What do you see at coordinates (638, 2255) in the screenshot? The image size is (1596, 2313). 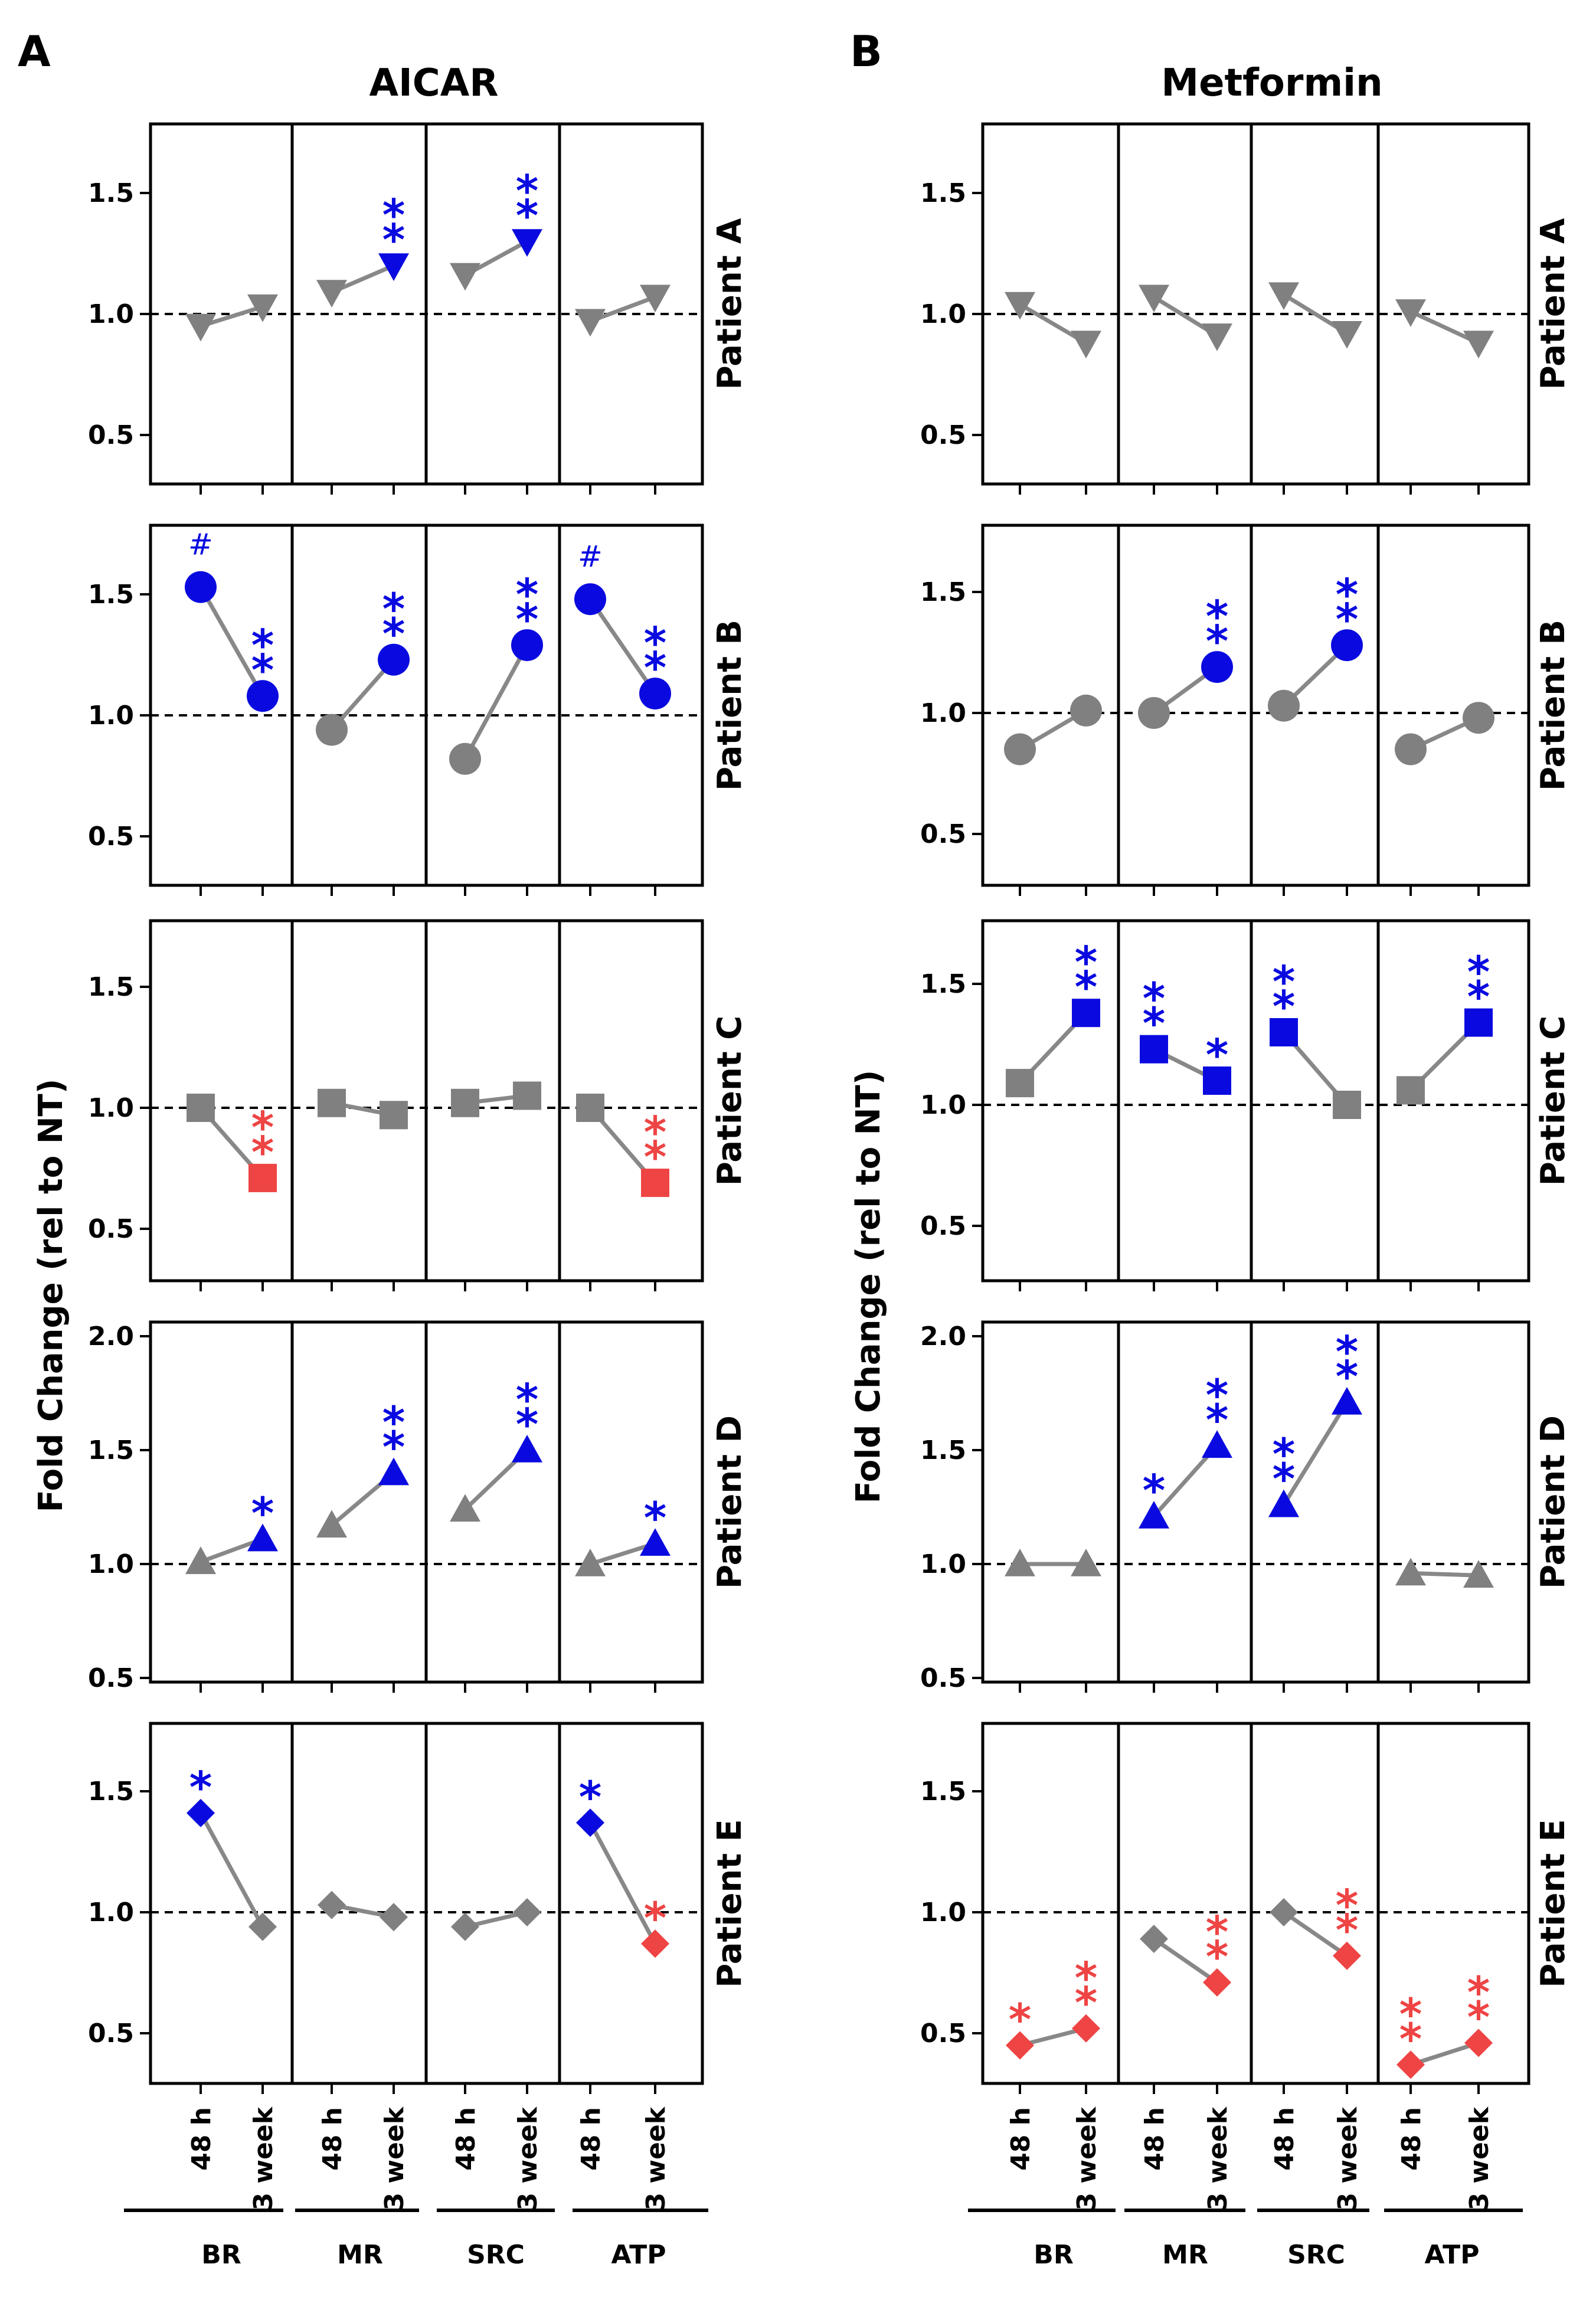 I see `condition-label: ATP` at bounding box center [638, 2255].